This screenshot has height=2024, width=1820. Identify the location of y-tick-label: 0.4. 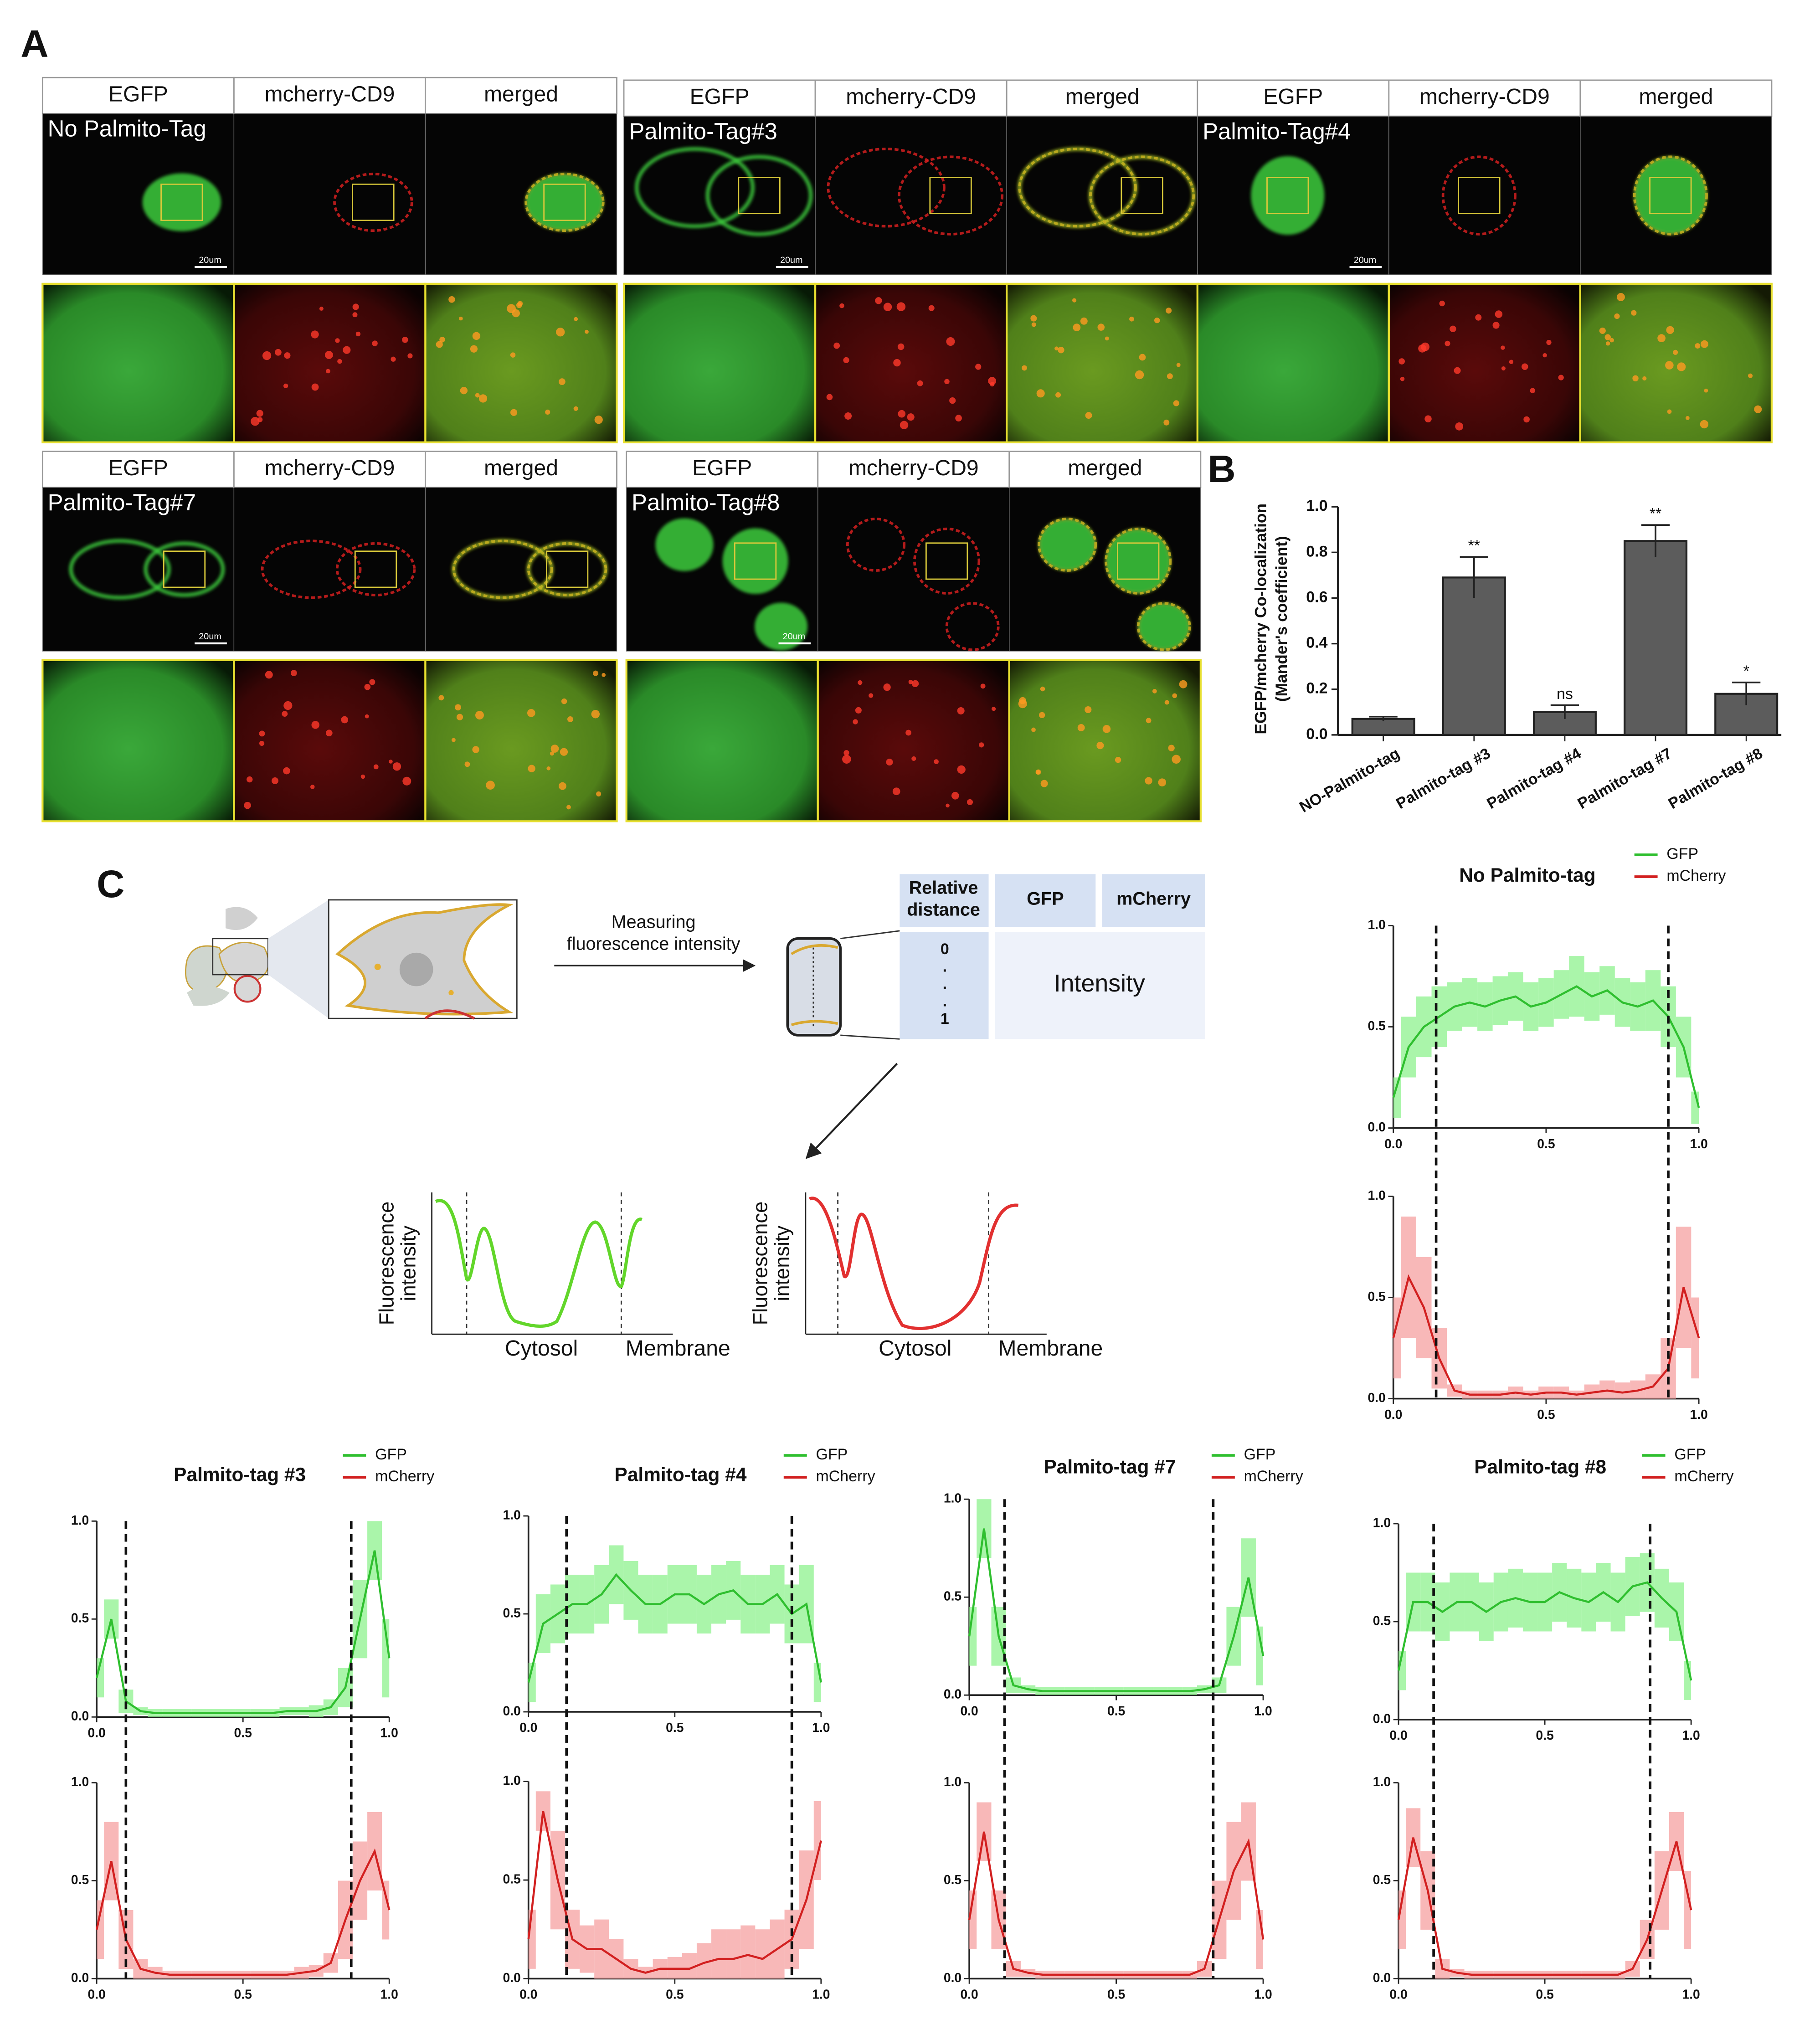
(1317, 643).